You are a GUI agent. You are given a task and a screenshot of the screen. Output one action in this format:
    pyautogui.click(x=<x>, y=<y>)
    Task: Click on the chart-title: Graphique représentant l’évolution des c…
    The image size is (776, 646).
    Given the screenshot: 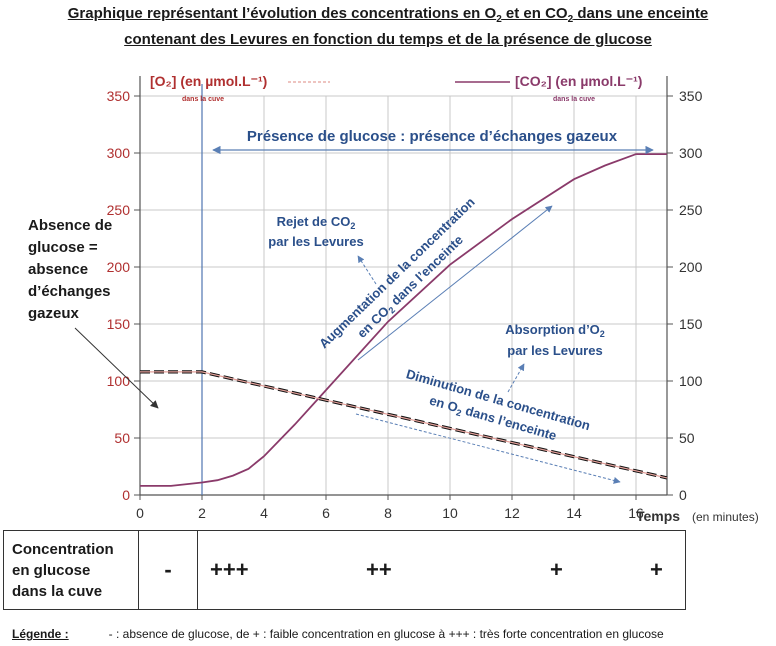 What is the action you would take?
    pyautogui.click(x=388, y=27)
    